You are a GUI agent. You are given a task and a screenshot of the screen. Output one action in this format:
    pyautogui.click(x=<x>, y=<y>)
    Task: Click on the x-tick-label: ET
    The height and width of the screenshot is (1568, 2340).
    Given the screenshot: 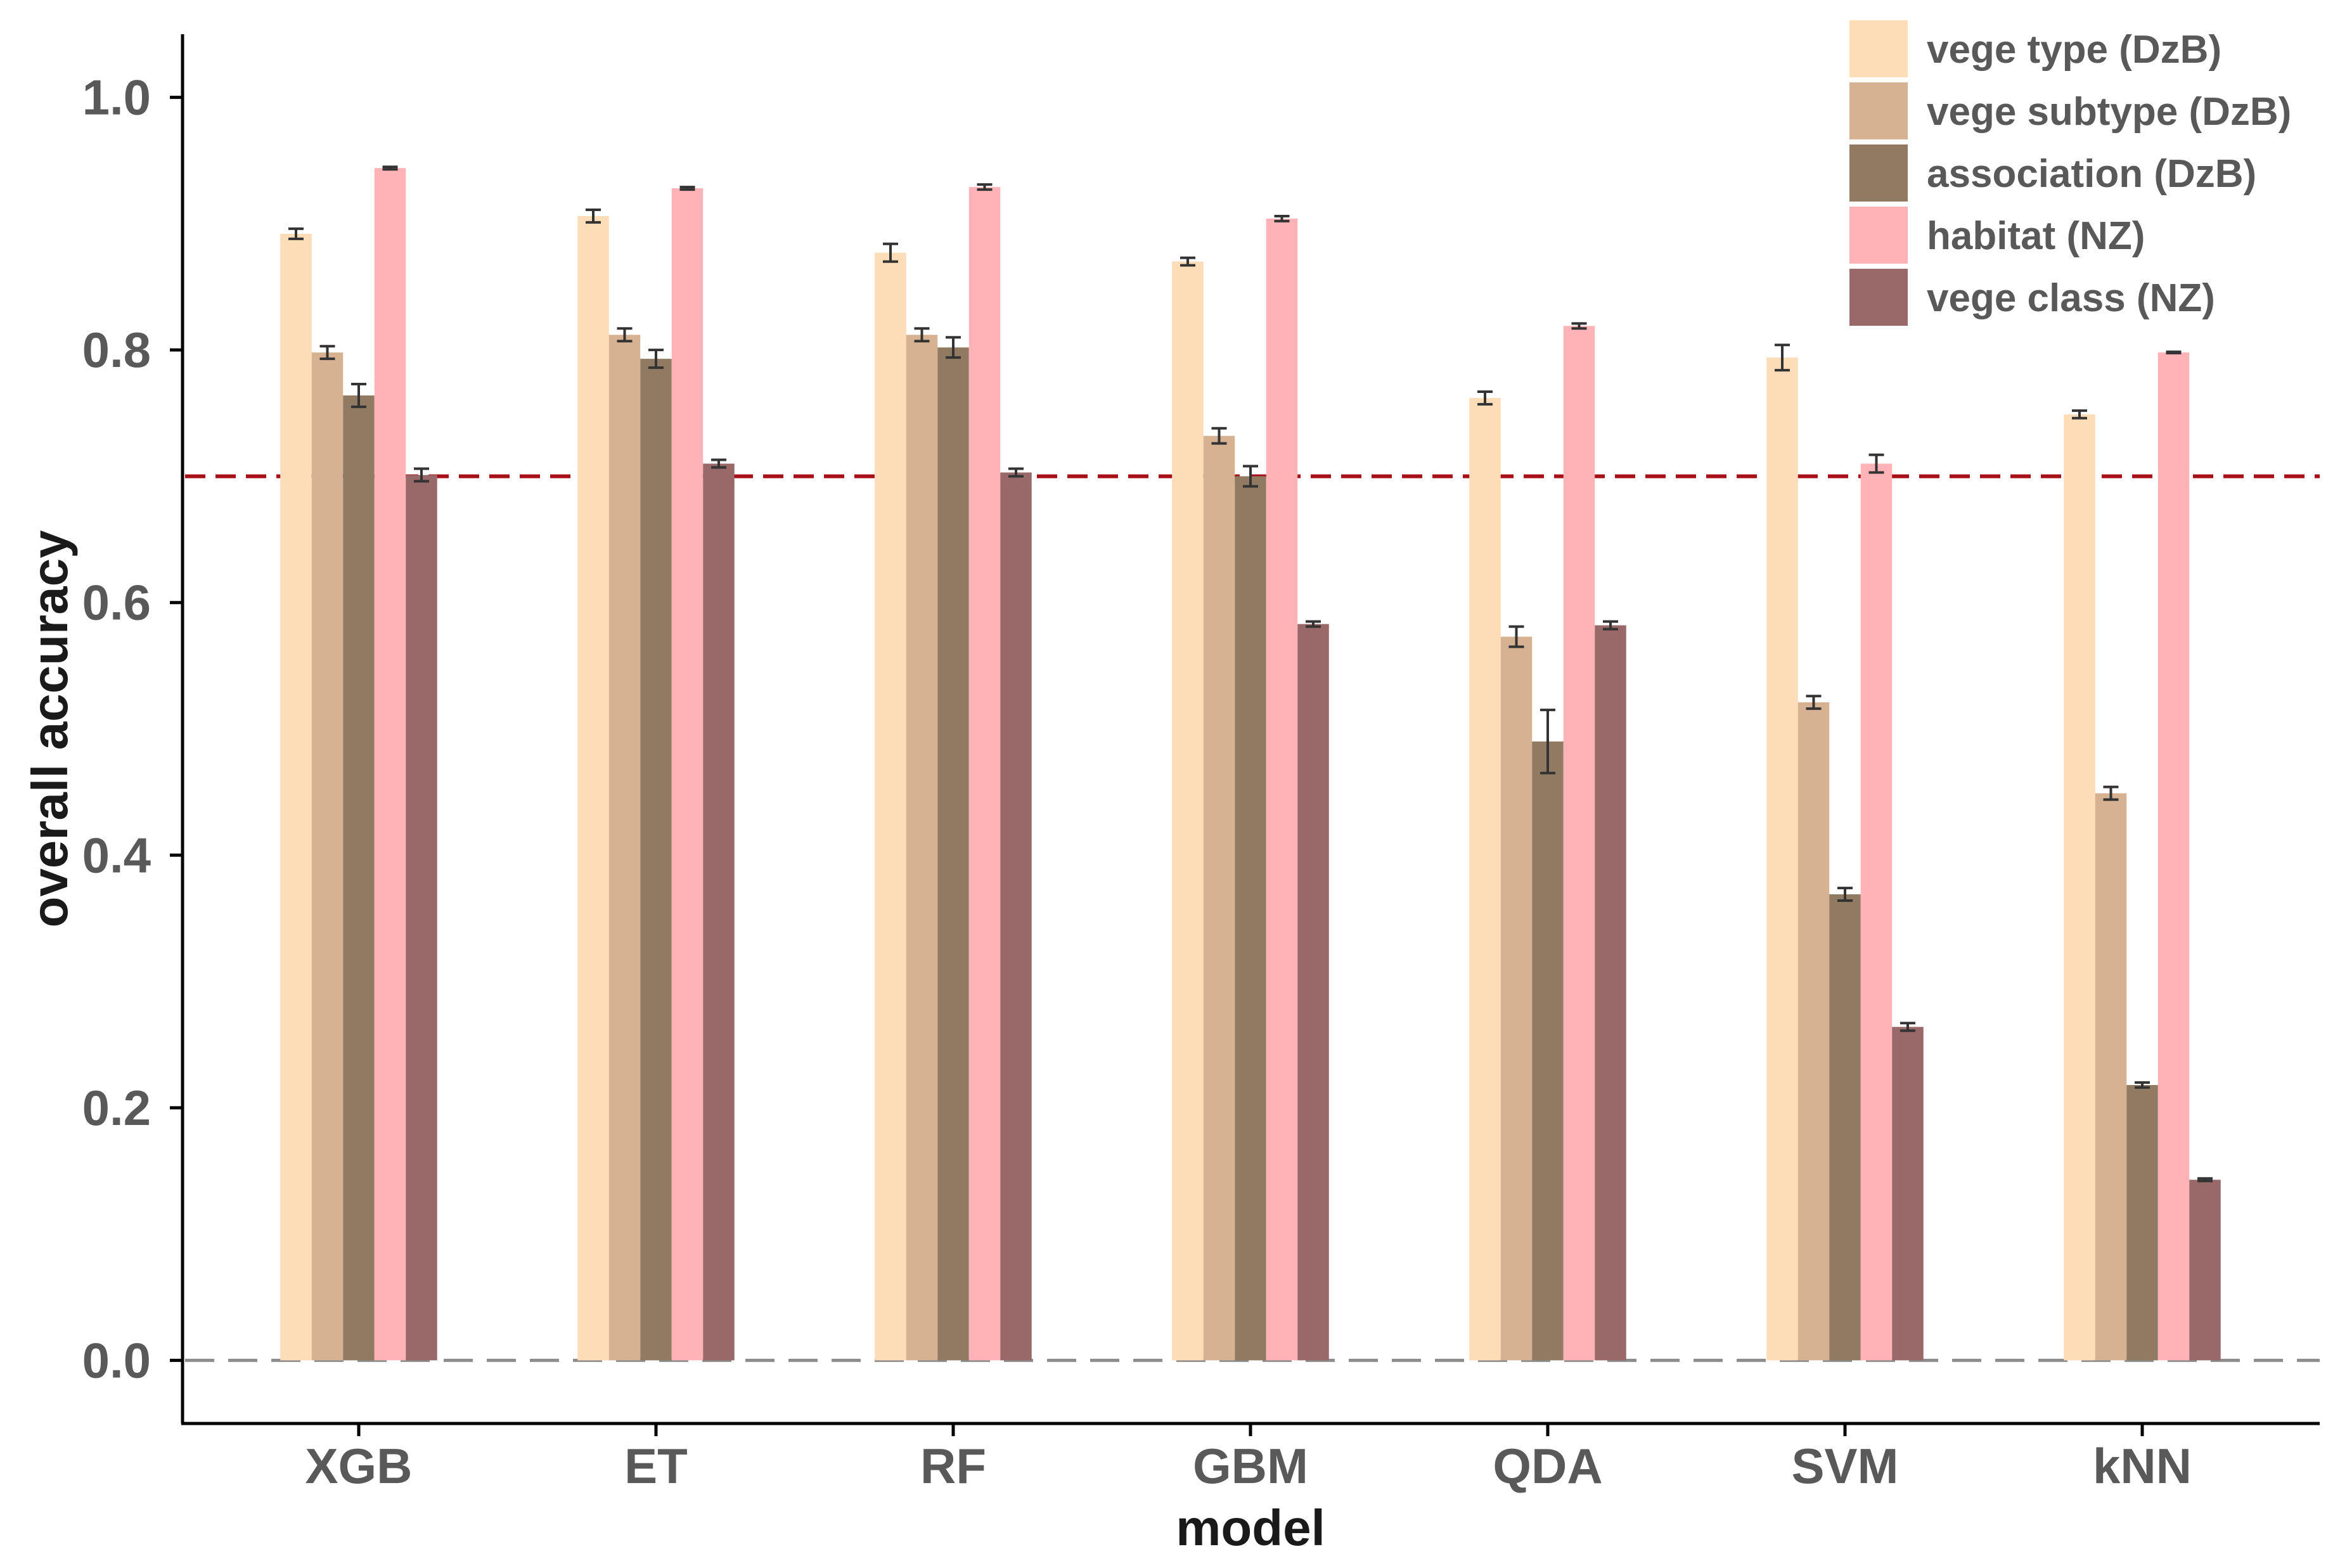 What is the action you would take?
    pyautogui.click(x=656, y=1466)
    